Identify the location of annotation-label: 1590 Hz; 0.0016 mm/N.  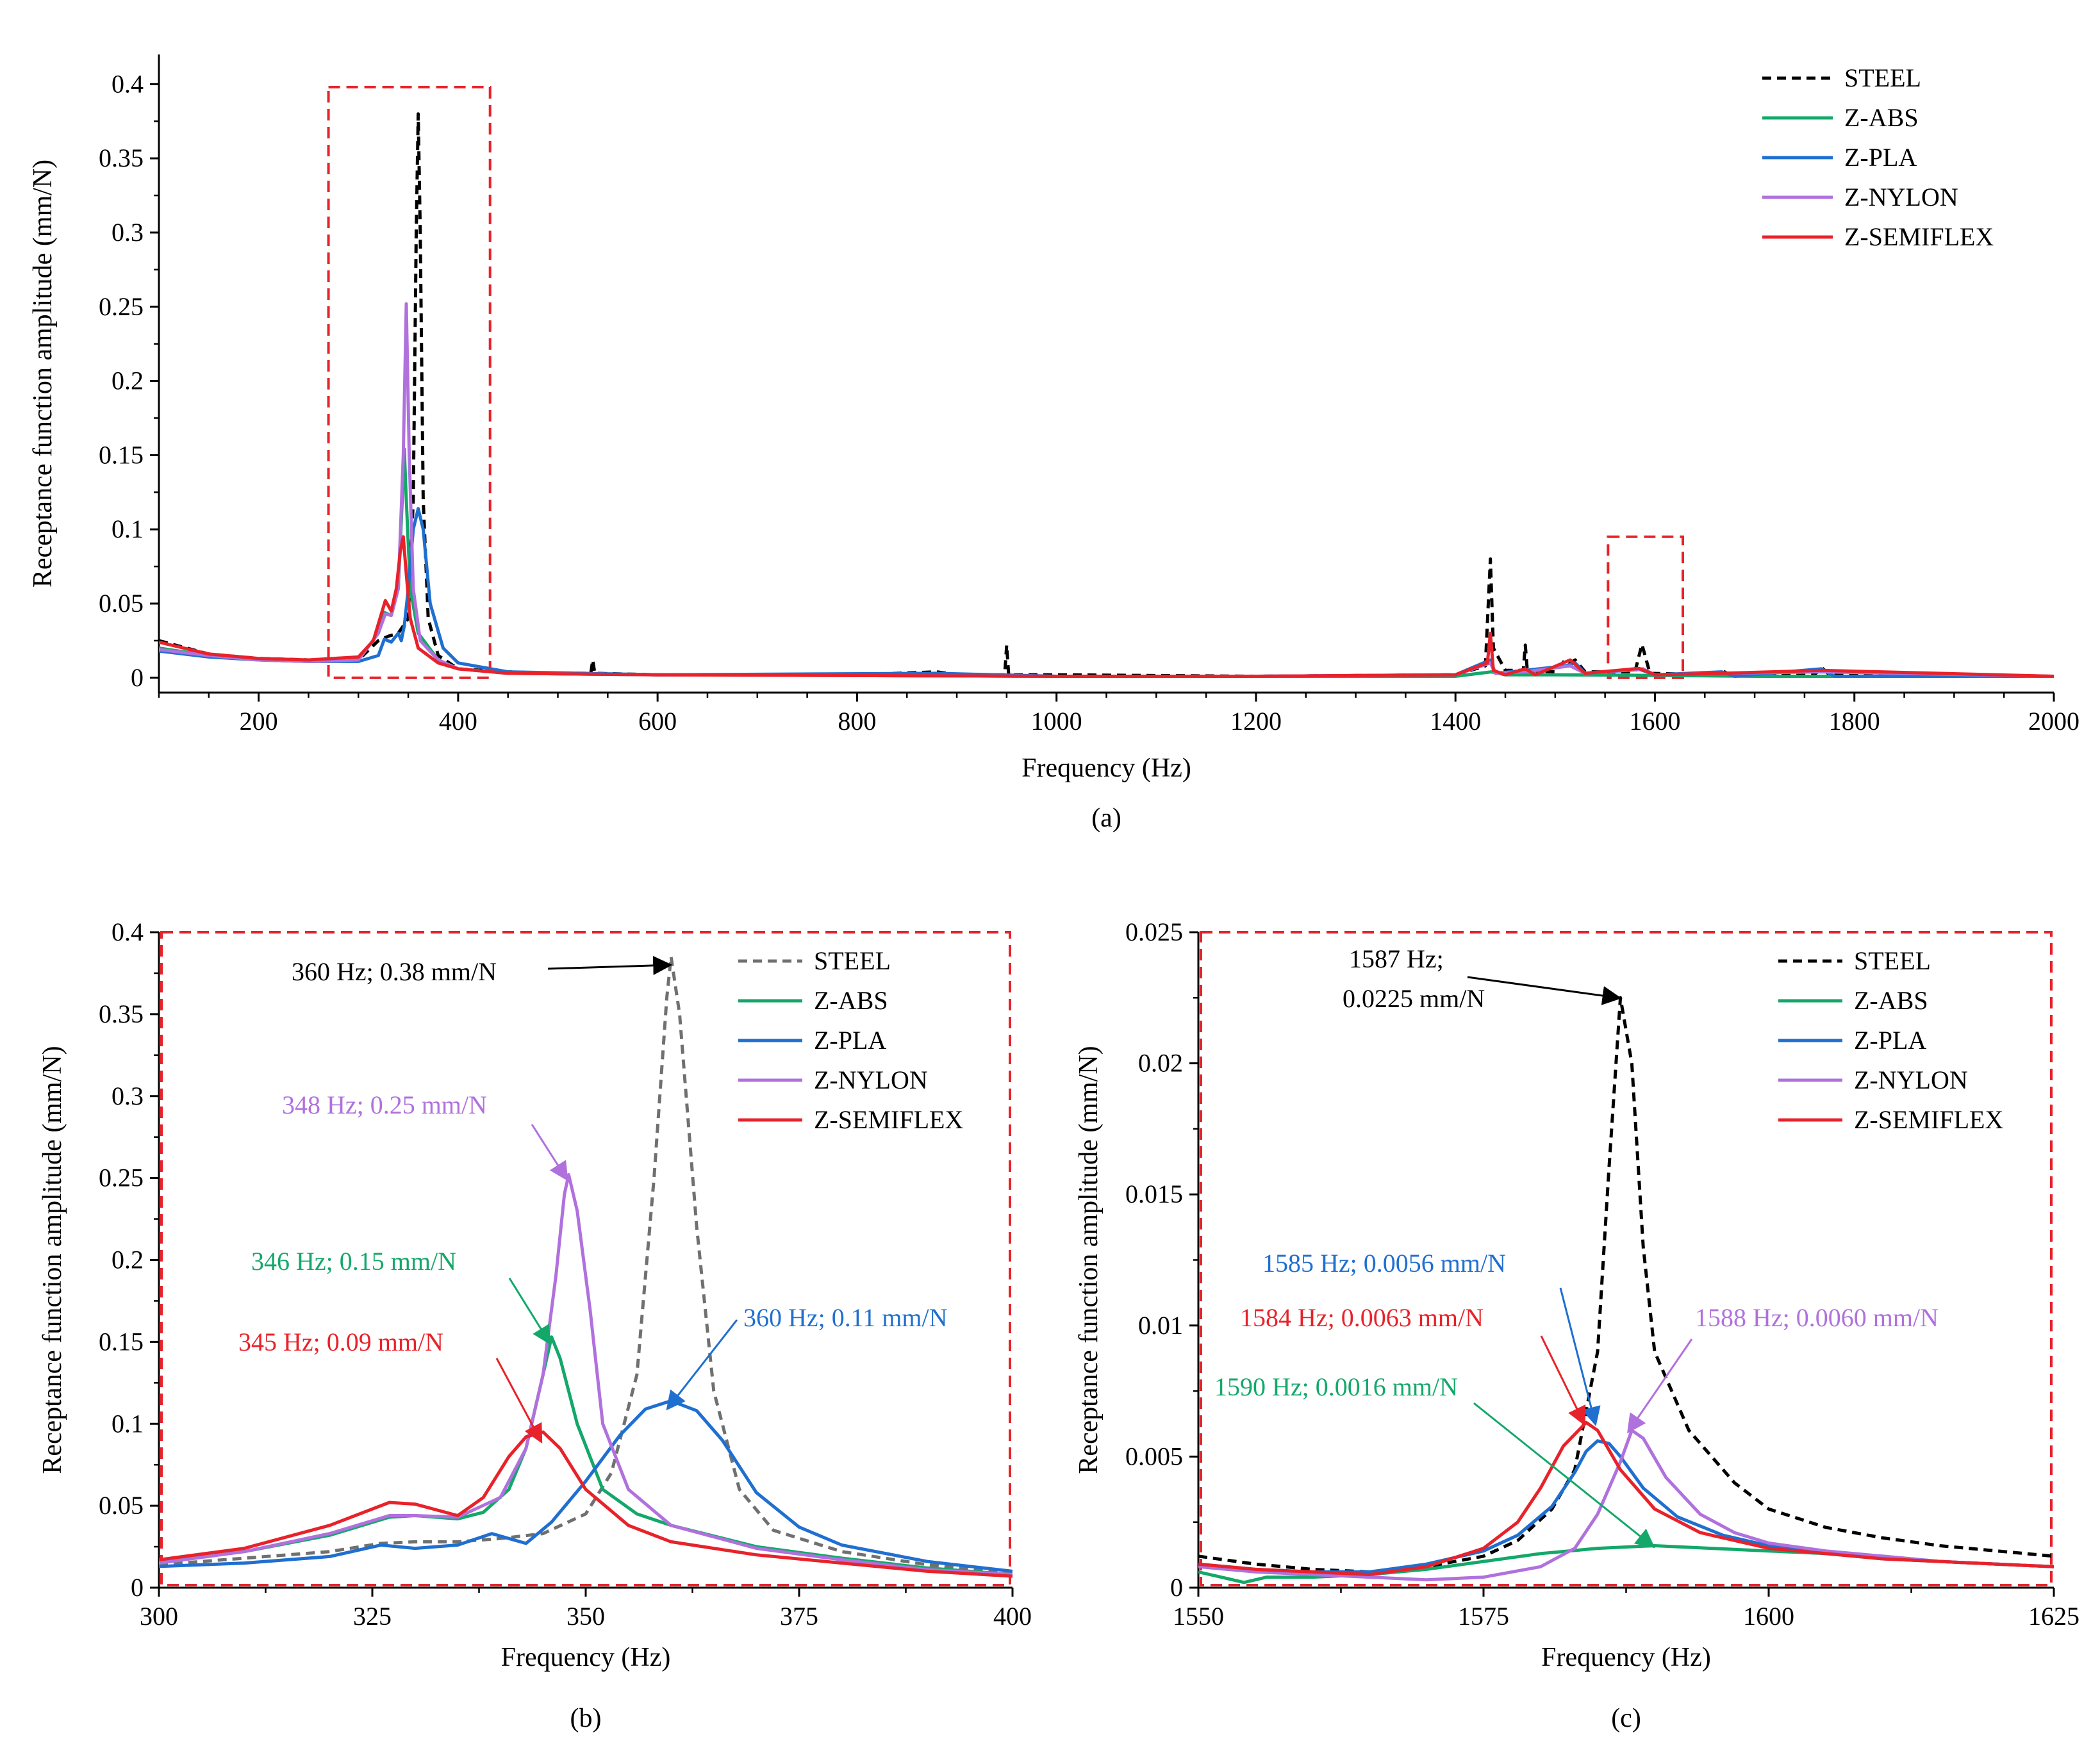
(1336, 1386).